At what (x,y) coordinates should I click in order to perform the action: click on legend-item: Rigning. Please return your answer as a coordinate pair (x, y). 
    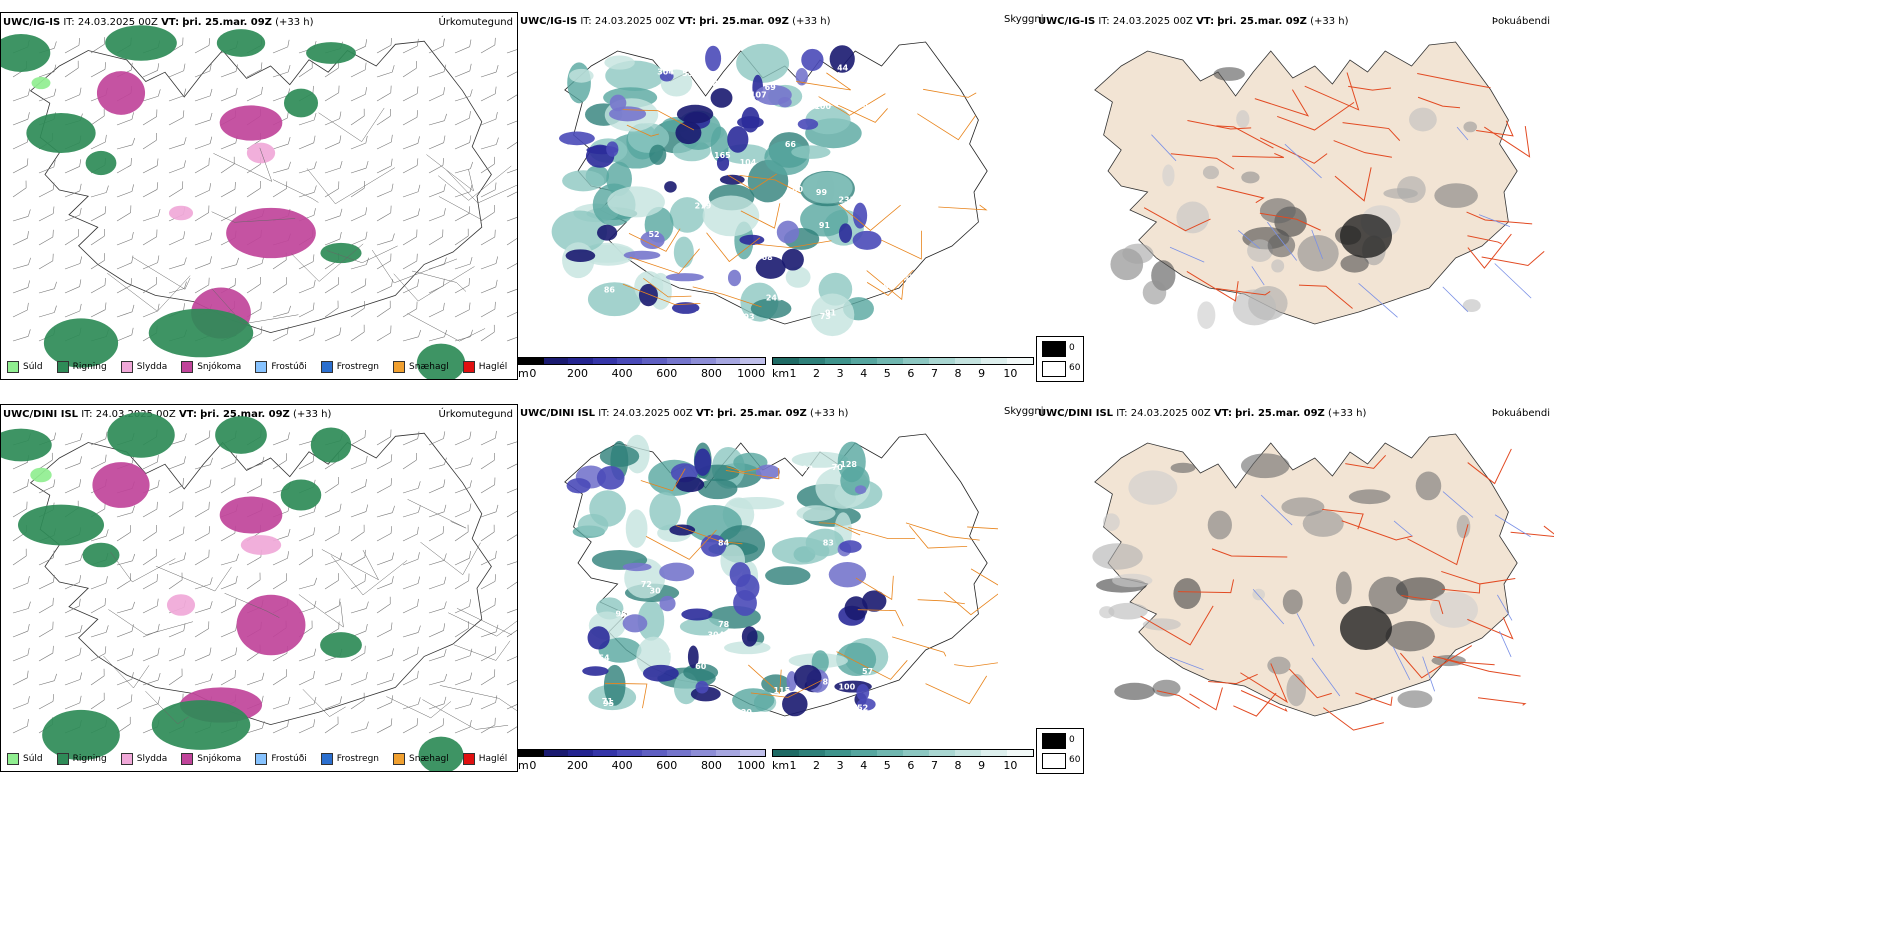
    Looking at the image, I should click on (81, 759).